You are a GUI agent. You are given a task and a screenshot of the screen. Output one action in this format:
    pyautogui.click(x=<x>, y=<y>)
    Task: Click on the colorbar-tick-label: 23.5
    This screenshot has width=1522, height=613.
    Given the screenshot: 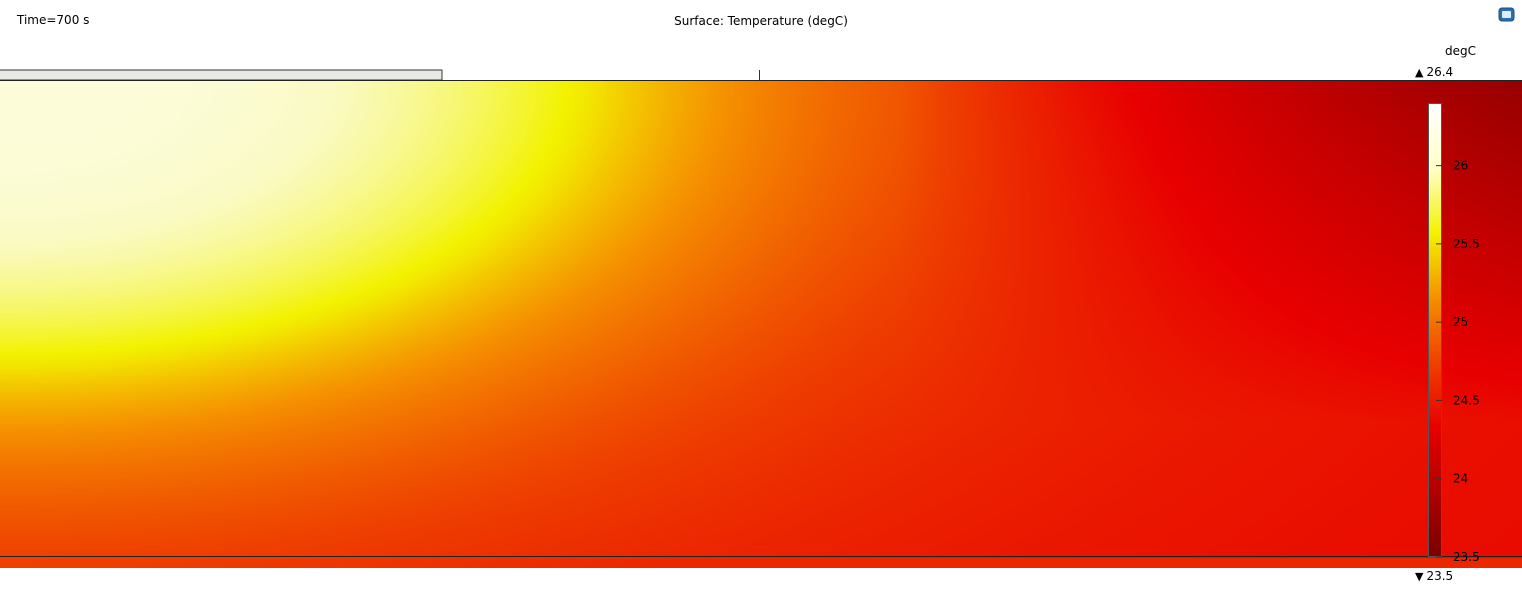 What is the action you would take?
    pyautogui.click(x=1466, y=557)
    